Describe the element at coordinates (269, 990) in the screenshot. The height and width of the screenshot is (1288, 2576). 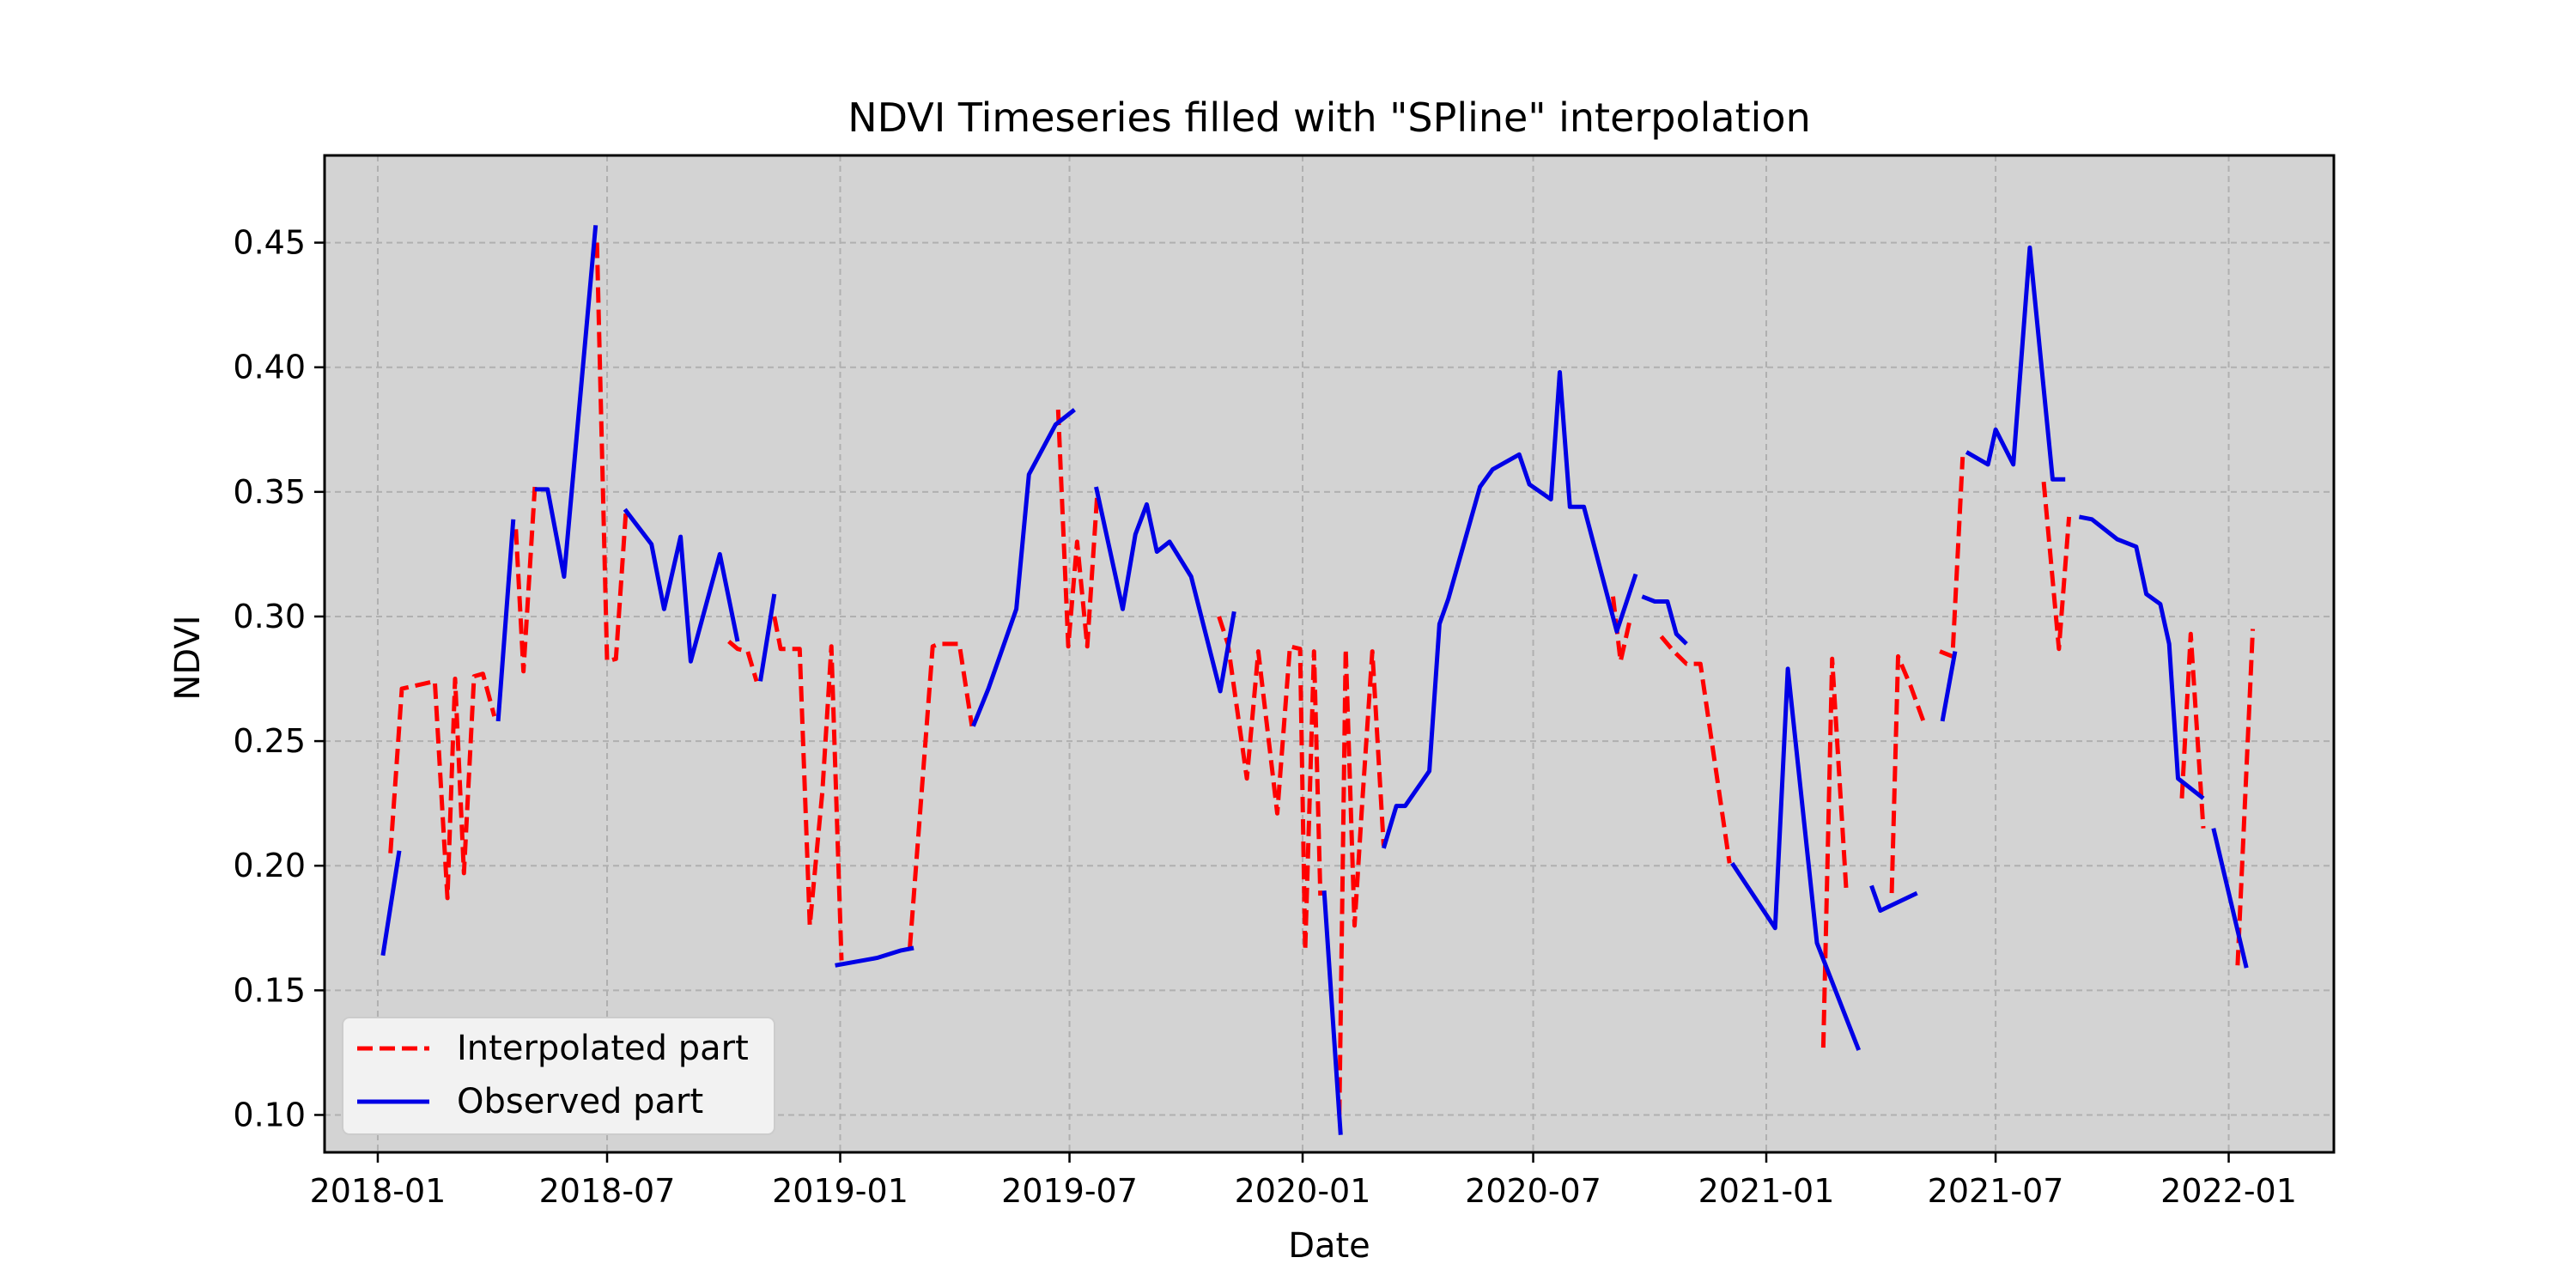
I see `y-tick-label: 0.15` at that location.